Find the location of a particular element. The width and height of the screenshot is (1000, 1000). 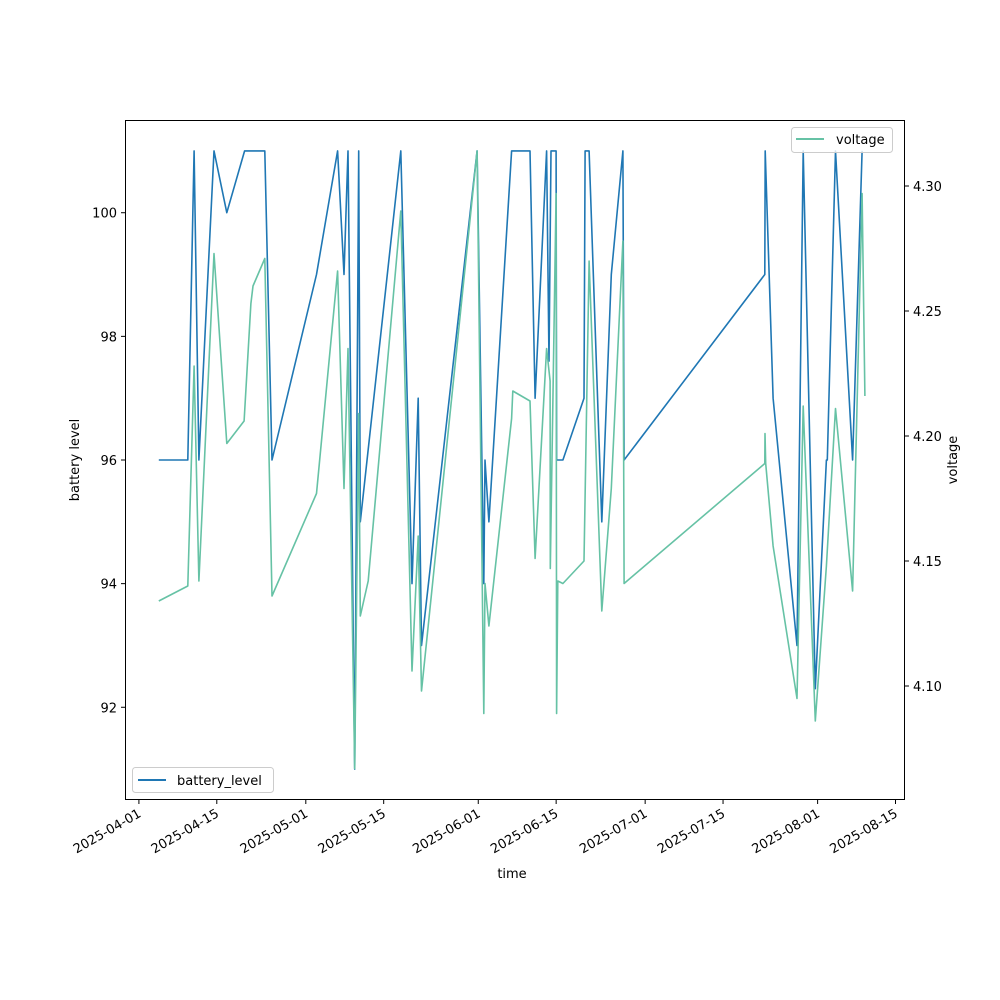

y-left-tick-label: 98 is located at coordinates (108, 337).